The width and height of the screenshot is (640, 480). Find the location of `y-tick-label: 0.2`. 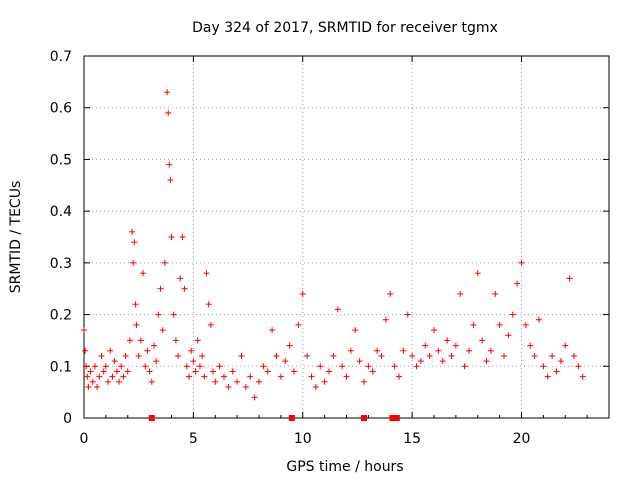

y-tick-label: 0.2 is located at coordinates (61, 316).